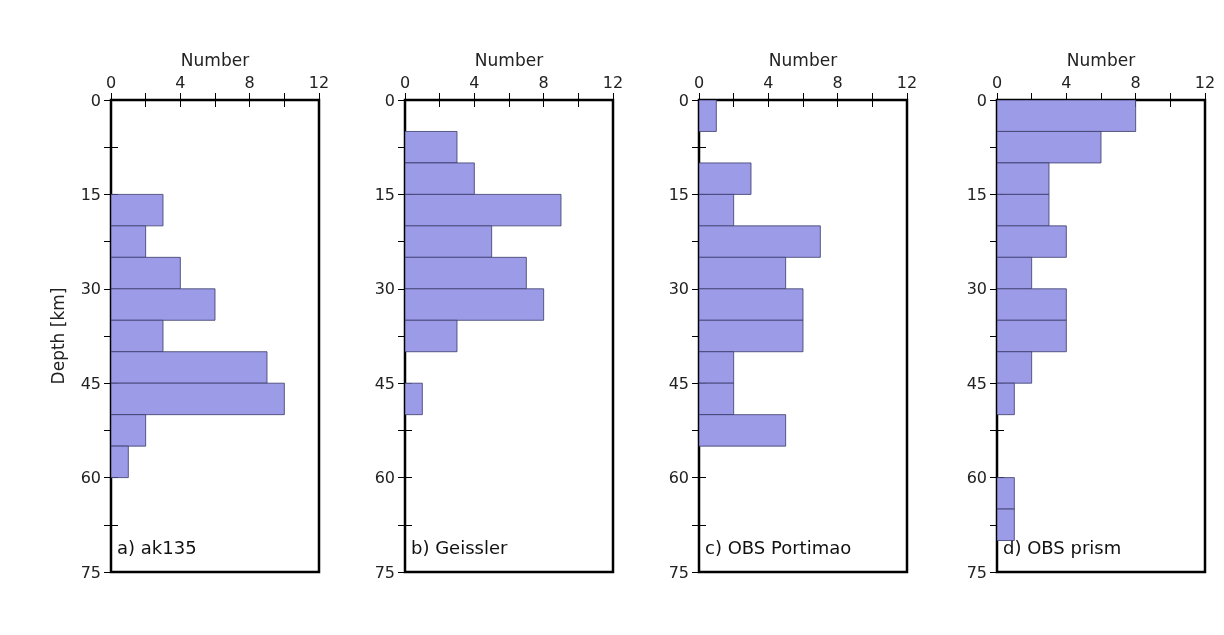  I want to click on annotation: c) OBS Portimao, so click(778, 547).